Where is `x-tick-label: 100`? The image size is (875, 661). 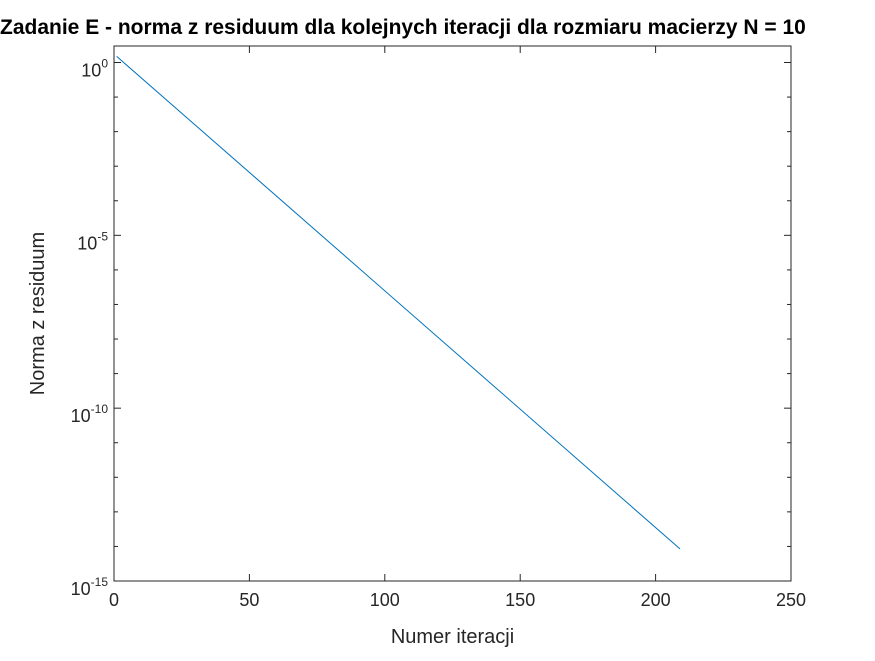 x-tick-label: 100 is located at coordinates (385, 600).